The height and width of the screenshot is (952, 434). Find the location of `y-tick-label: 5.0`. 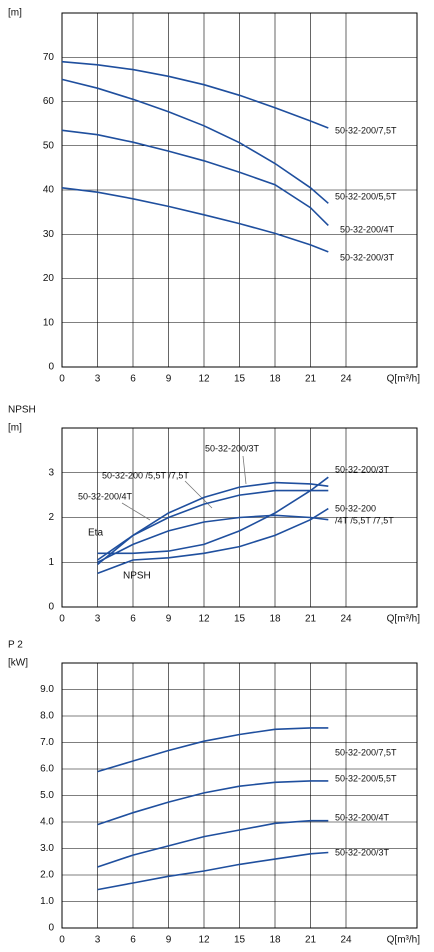

y-tick-label: 5.0 is located at coordinates (47, 795).